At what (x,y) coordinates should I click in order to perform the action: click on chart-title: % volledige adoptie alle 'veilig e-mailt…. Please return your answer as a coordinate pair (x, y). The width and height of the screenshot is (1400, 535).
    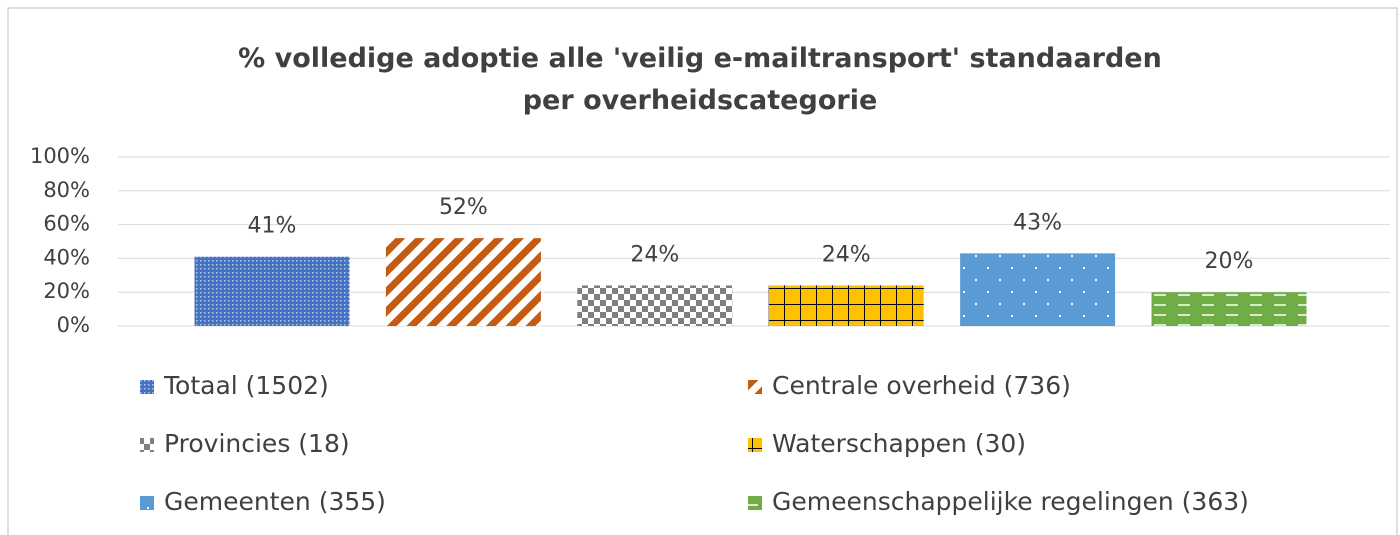
    Looking at the image, I should click on (700, 79).